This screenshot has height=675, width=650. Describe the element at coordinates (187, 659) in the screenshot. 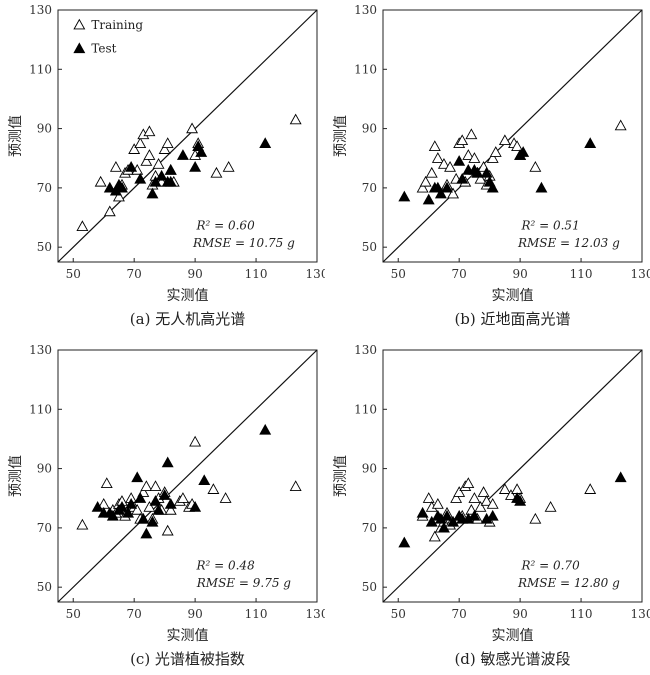

I see `panel-caption: (c) 光谱植被指数` at that location.